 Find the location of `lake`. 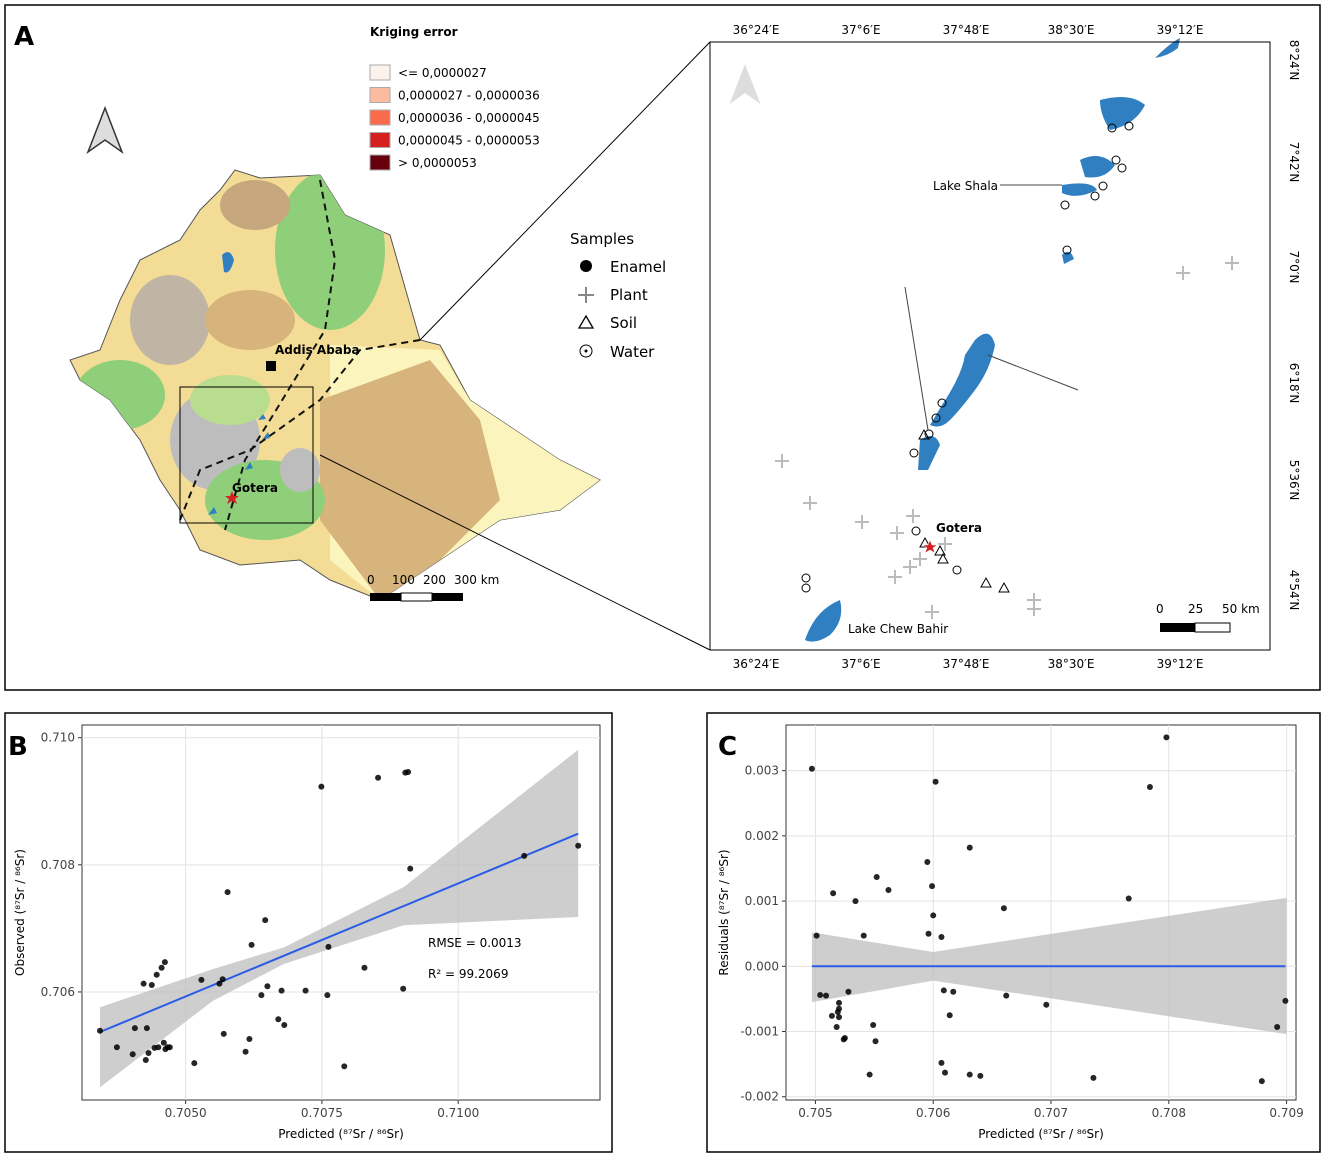

lake is located at coordinates (228, 262).